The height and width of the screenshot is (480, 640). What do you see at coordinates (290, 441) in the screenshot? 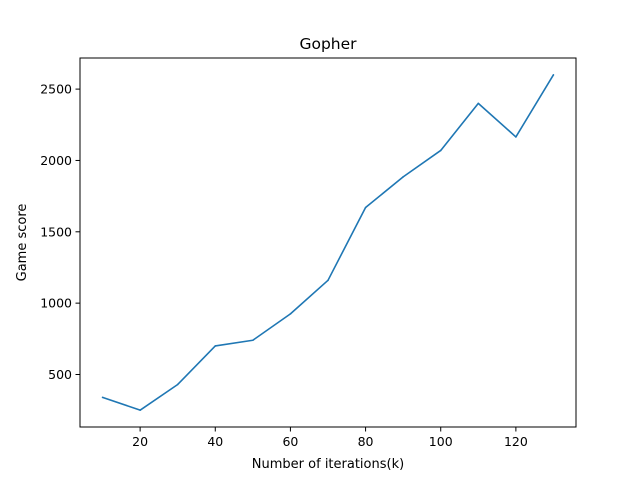
I see `x-tick-label: 60` at bounding box center [290, 441].